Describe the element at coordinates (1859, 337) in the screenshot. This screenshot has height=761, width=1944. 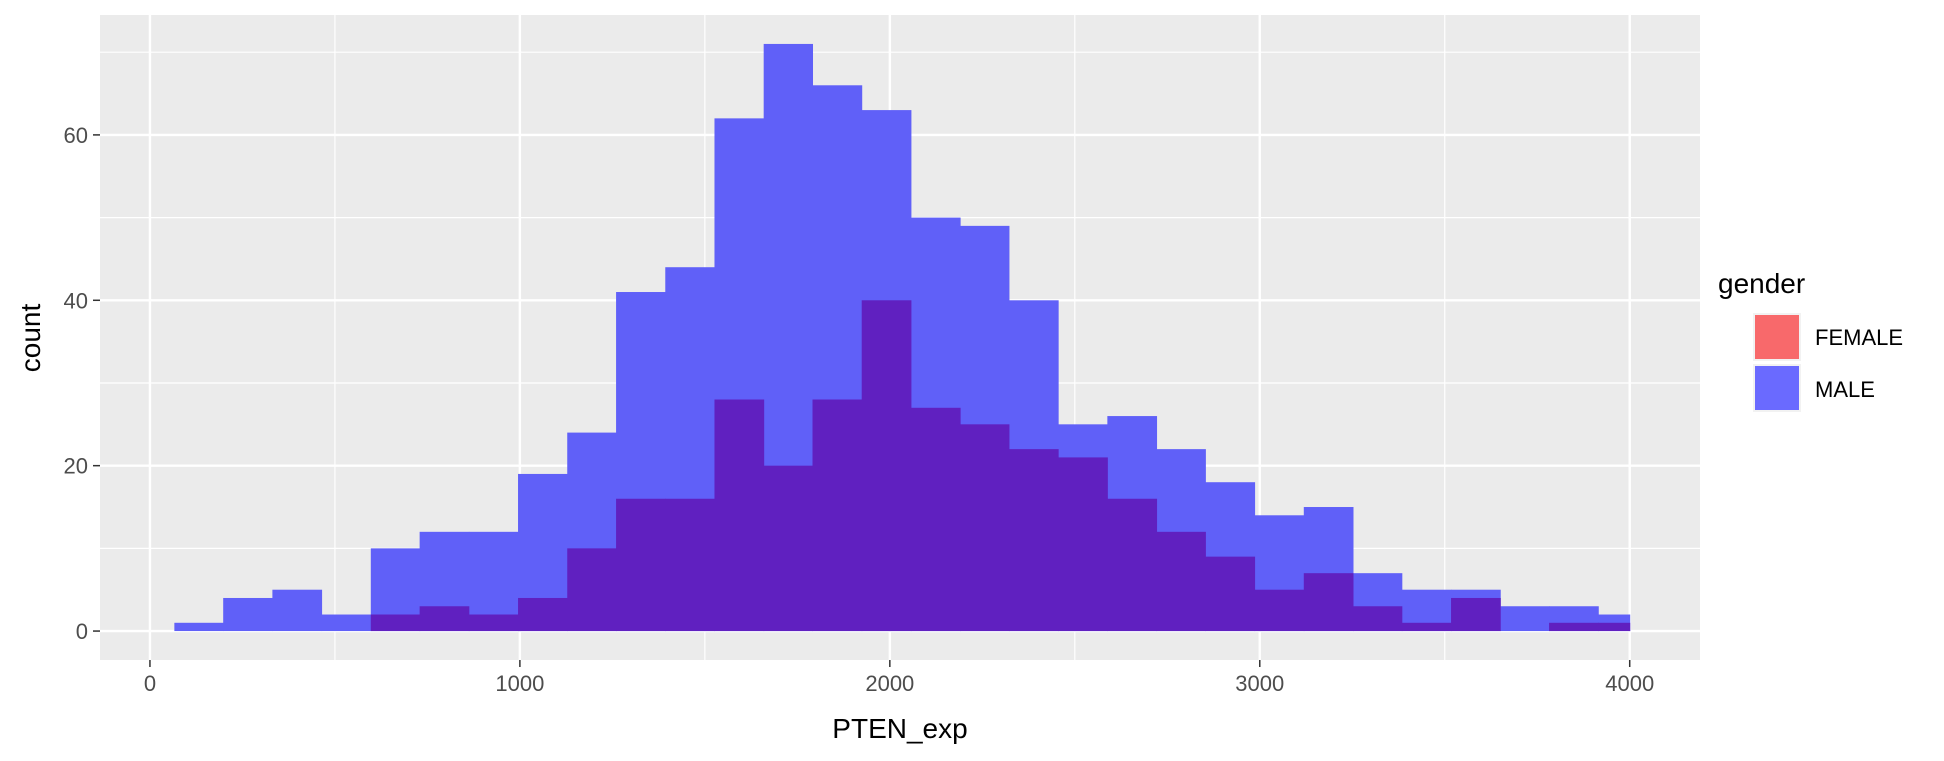
I see `legend-label-female: FEMALE` at that location.